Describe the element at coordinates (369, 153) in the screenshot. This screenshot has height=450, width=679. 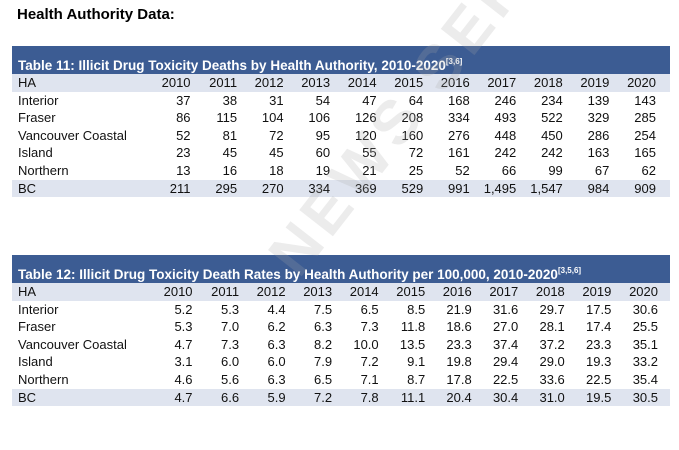
I see `table-cell: 55` at that location.